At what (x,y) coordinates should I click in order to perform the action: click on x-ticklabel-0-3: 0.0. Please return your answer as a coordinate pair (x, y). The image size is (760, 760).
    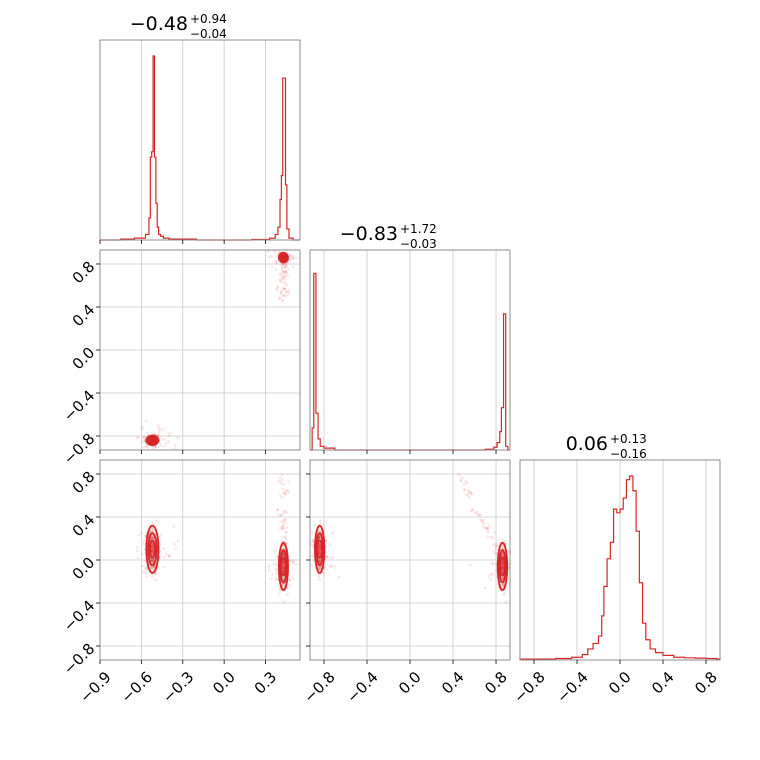
    Looking at the image, I should click on (224, 683).